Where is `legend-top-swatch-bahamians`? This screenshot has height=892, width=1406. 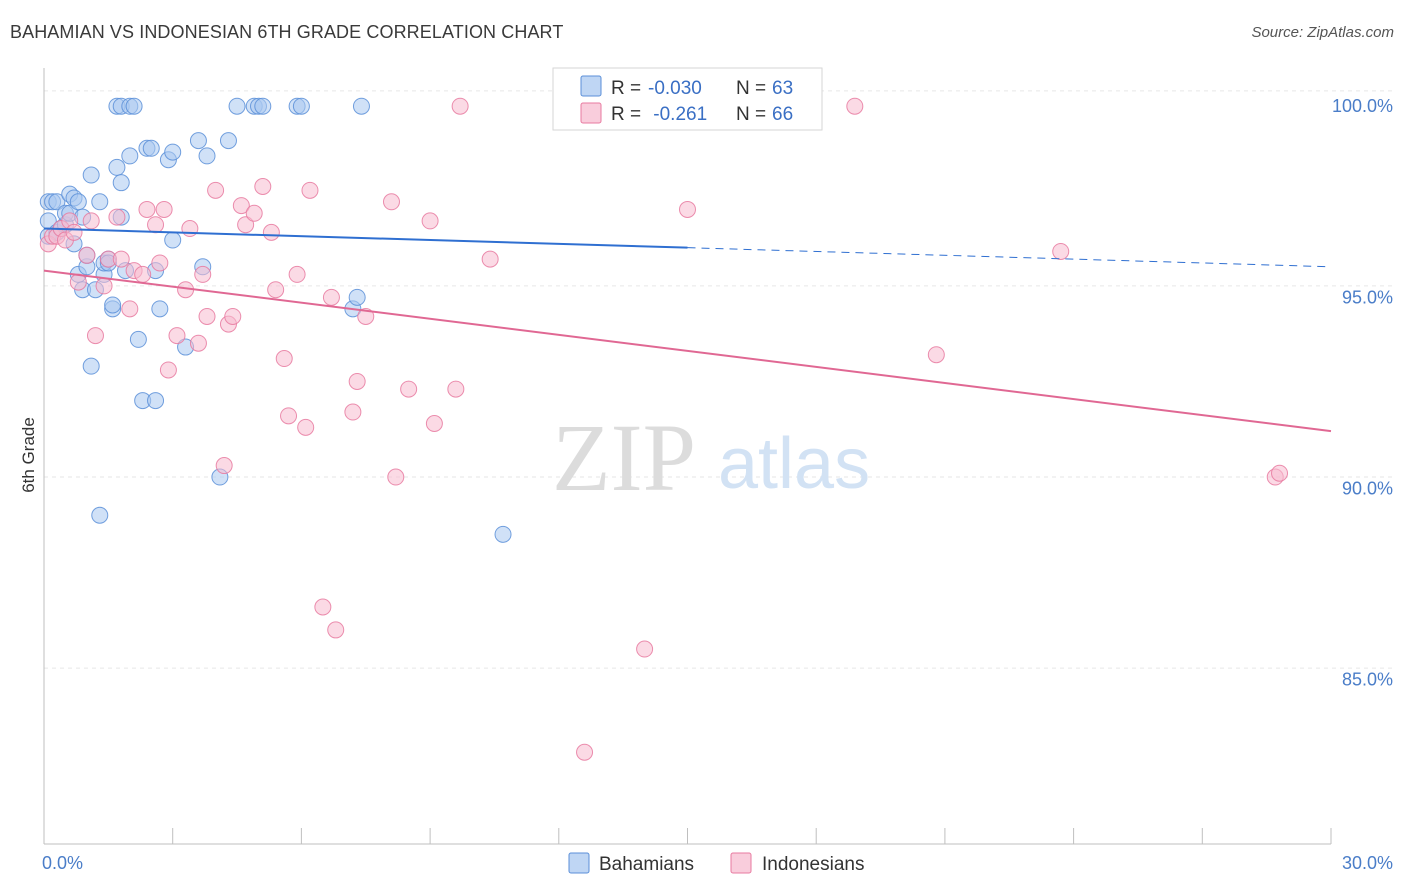 legend-top-swatch-bahamians is located at coordinates (591, 86).